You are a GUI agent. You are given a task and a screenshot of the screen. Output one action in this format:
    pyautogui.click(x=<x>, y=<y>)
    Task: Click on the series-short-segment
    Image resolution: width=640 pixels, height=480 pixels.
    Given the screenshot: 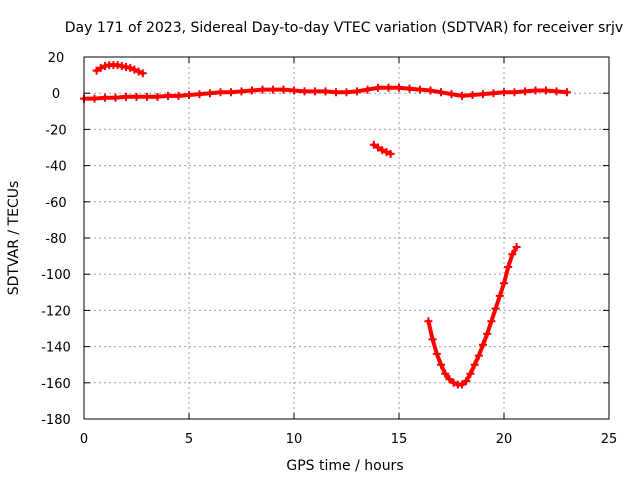 What is the action you would take?
    pyautogui.click(x=382, y=149)
    